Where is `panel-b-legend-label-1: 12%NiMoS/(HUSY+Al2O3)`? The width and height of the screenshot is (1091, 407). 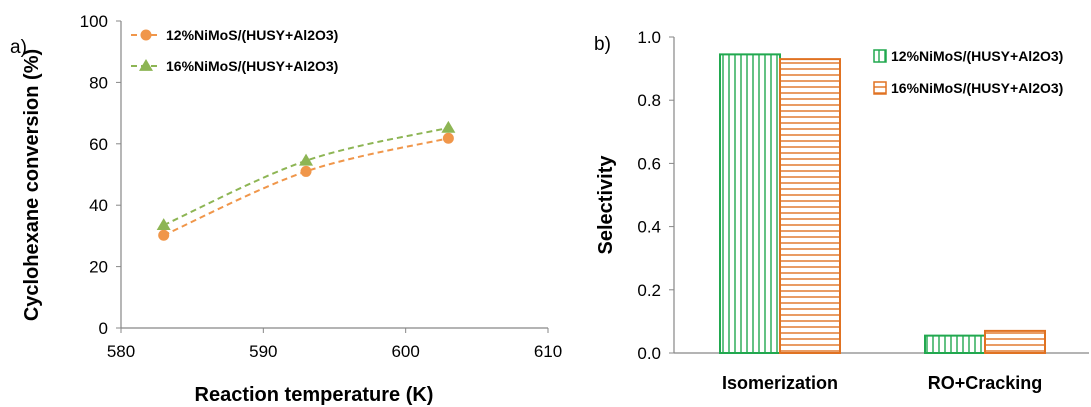
panel-b-legend-label-1: 12%NiMoS/(HUSY+Al2O3) is located at coordinates (977, 56).